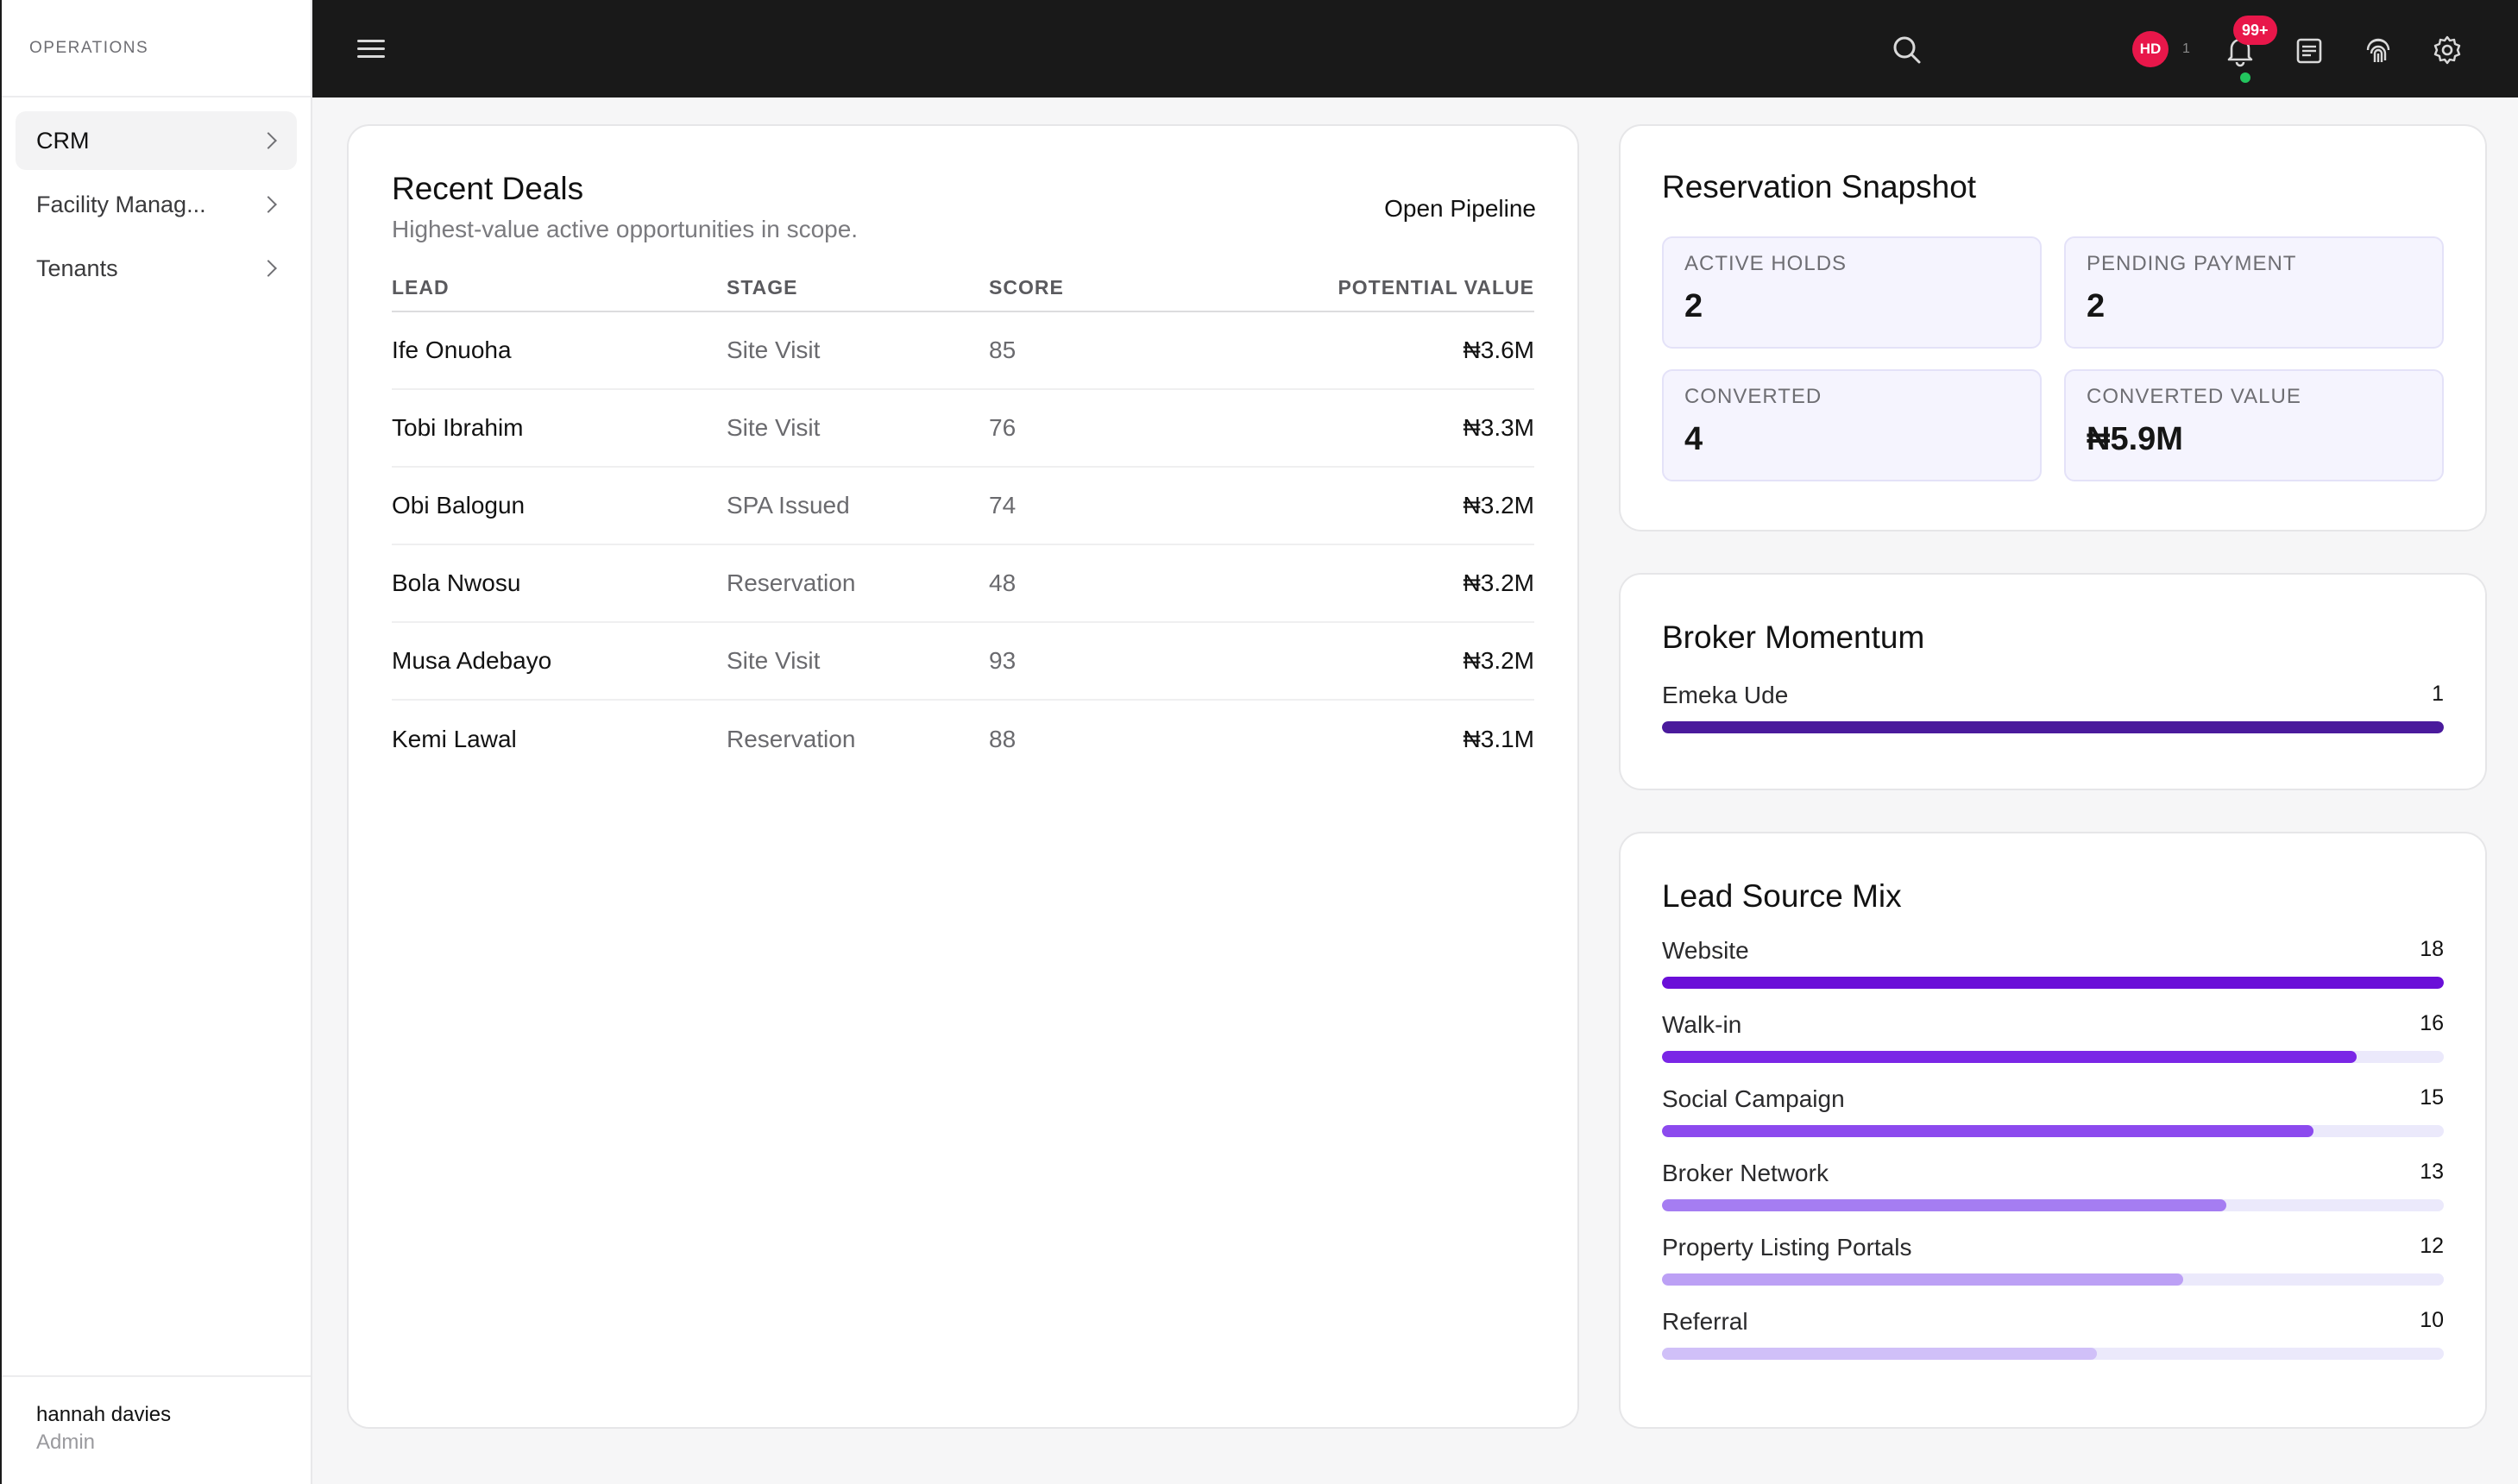 The width and height of the screenshot is (2518, 1484). What do you see at coordinates (1787, 1247) in the screenshot?
I see `lead-source-name: Property Listing Portals` at bounding box center [1787, 1247].